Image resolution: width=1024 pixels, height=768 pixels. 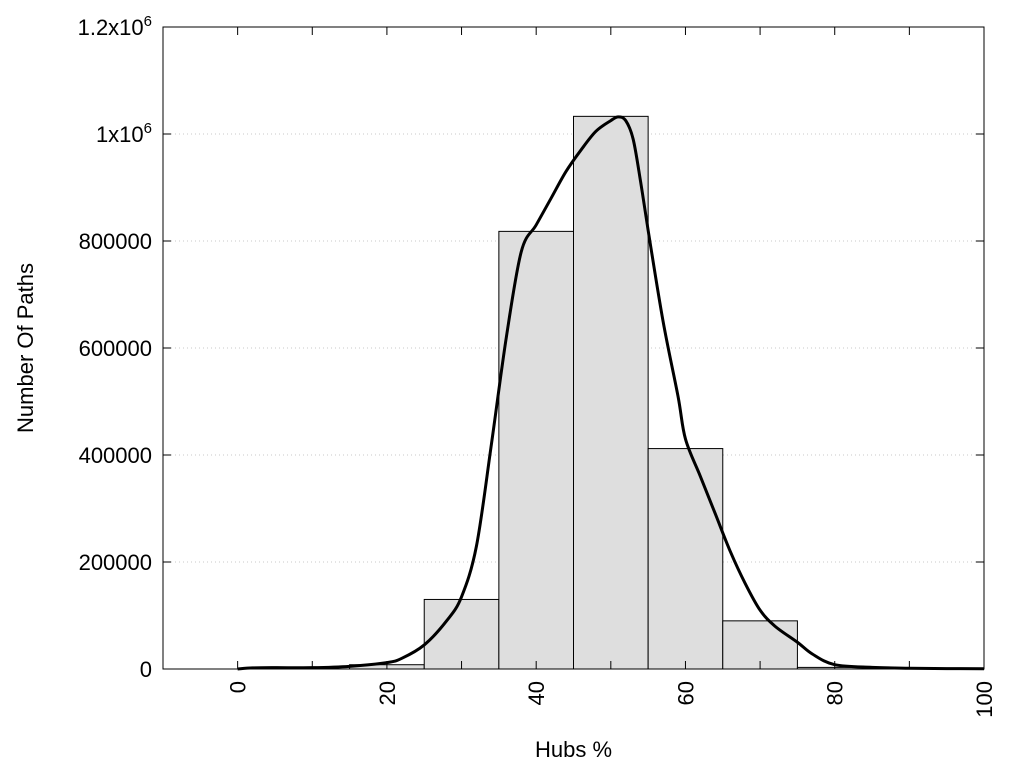 What do you see at coordinates (685, 693) in the screenshot?
I see `x-tick-label: 60` at bounding box center [685, 693].